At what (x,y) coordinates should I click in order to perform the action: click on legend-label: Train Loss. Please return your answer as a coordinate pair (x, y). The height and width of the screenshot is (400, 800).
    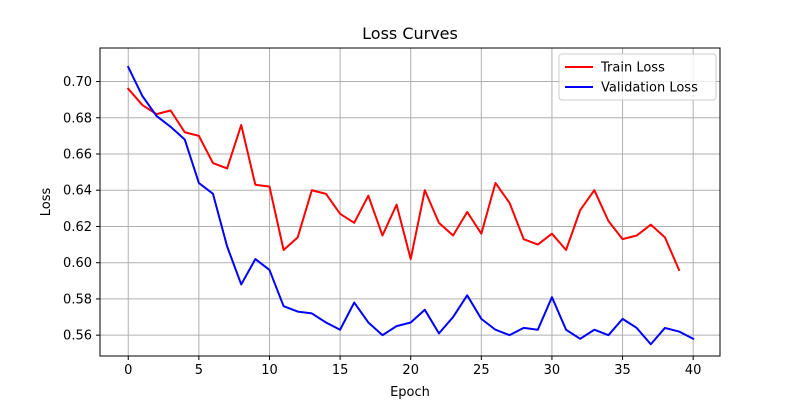
    Looking at the image, I should click on (632, 68).